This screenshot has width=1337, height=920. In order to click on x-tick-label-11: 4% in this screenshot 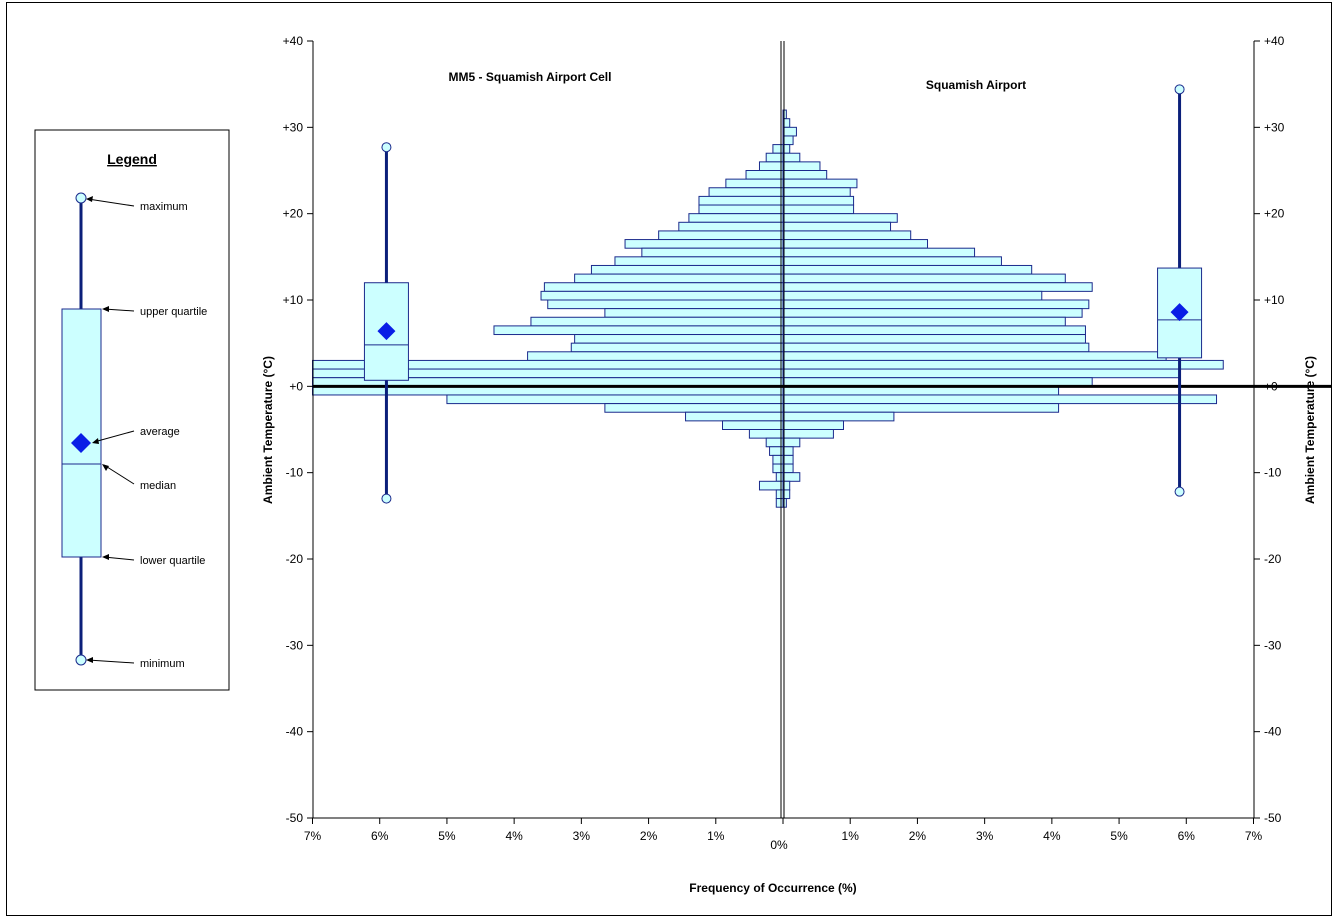, I will do `click(1052, 836)`.